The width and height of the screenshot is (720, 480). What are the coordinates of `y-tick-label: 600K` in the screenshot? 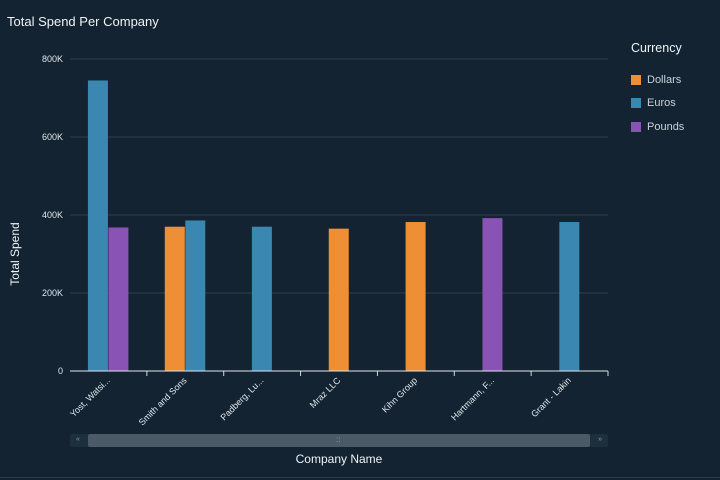 It's located at (52, 137).